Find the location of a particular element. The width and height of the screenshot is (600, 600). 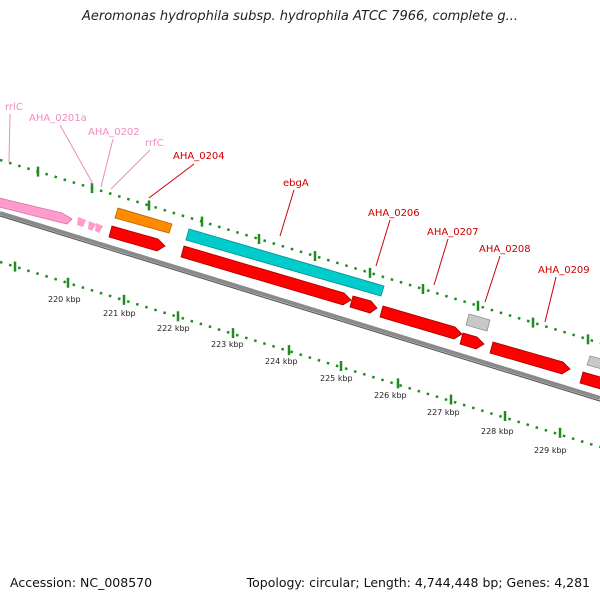

gene-label-AHA_0208: AHA_0208 is located at coordinates (505, 249).